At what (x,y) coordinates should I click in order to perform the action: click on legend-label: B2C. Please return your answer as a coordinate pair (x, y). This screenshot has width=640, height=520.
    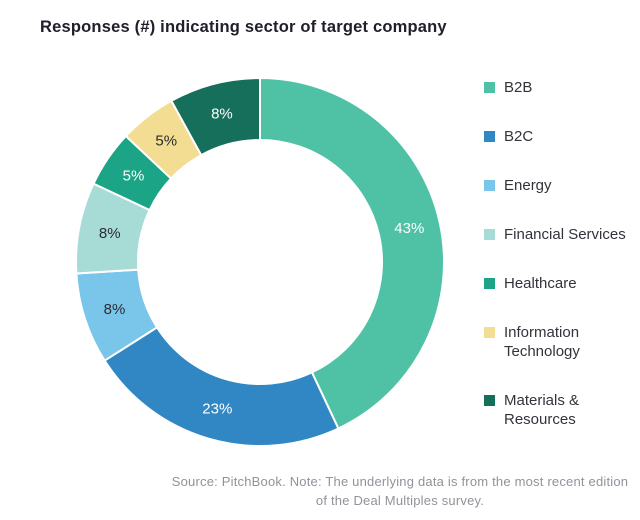
    Looking at the image, I should click on (519, 136).